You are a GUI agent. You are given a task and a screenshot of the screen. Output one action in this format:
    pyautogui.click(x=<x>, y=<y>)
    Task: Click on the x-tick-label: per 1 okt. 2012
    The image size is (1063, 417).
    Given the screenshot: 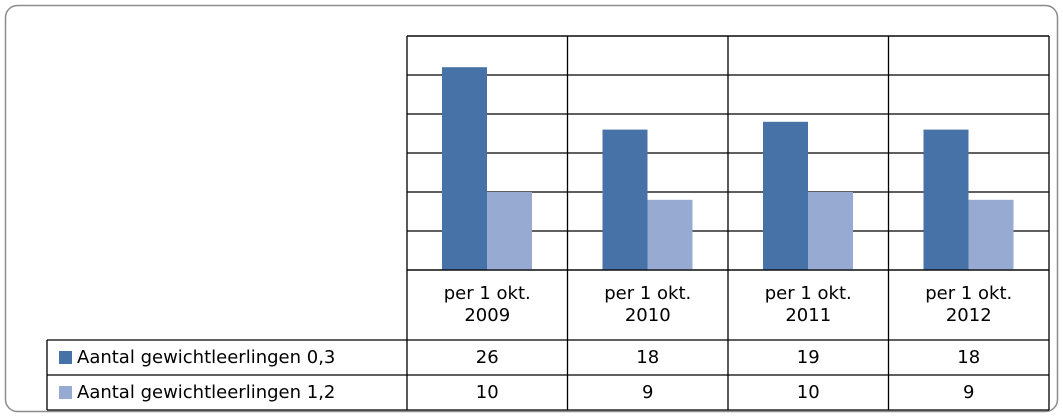 What is the action you would take?
    pyautogui.click(x=969, y=305)
    